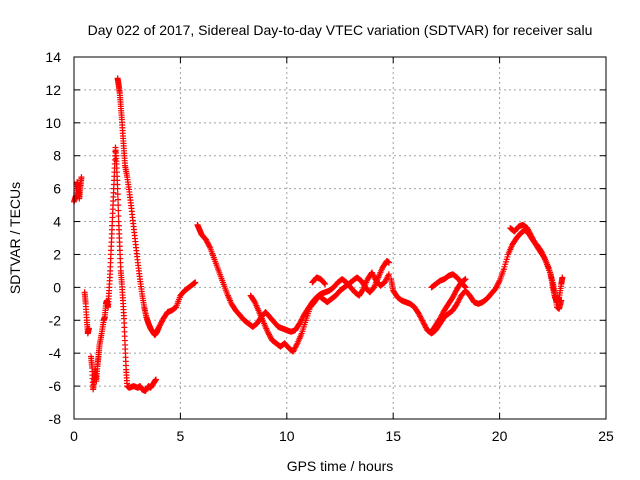 Image resolution: width=640 pixels, height=480 pixels. What do you see at coordinates (55, 386) in the screenshot?
I see `y-tick-label: -6` at bounding box center [55, 386].